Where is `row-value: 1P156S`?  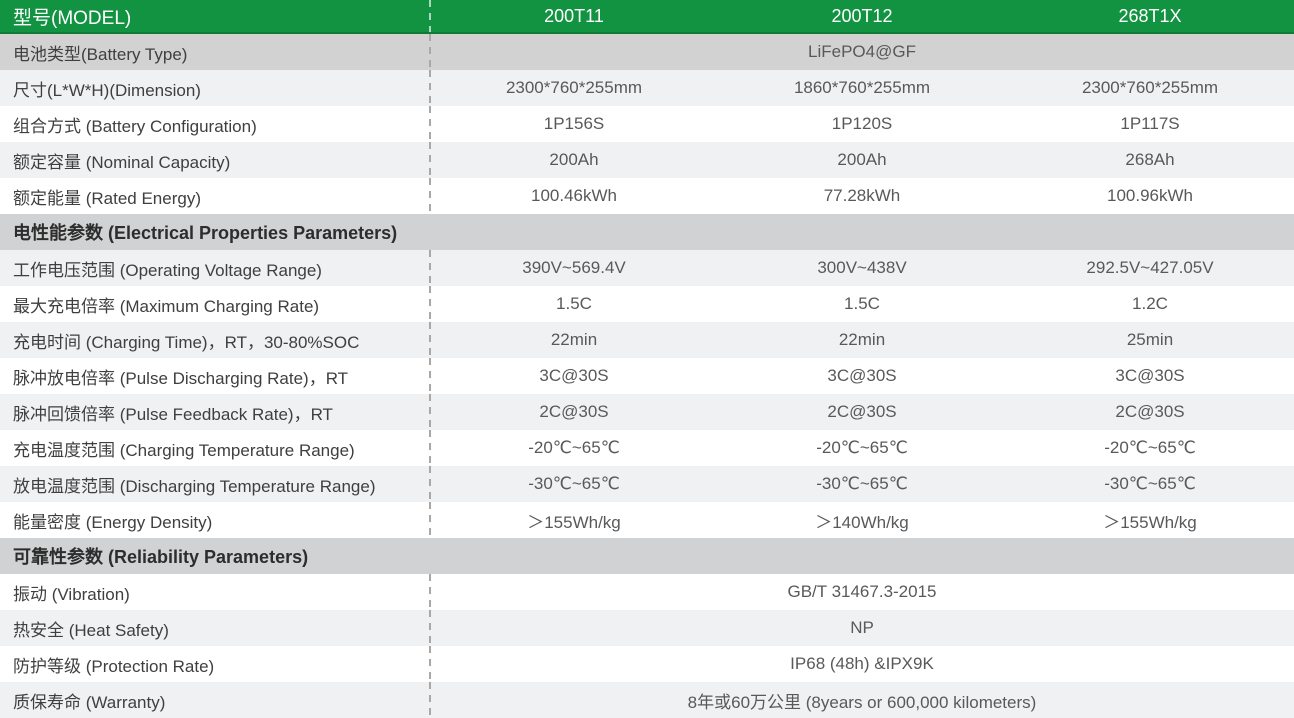 row-value: 1P156S is located at coordinates (574, 123).